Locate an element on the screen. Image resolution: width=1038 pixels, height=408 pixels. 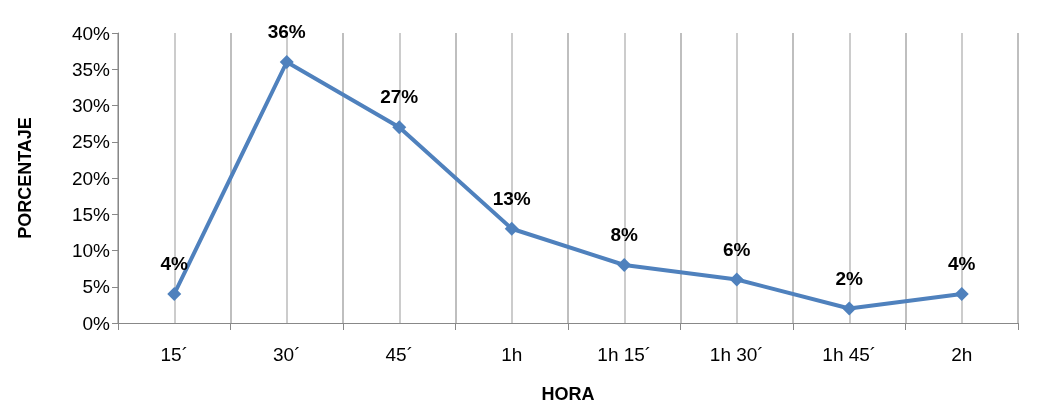
x-axis-title: HORA is located at coordinates (568, 394).